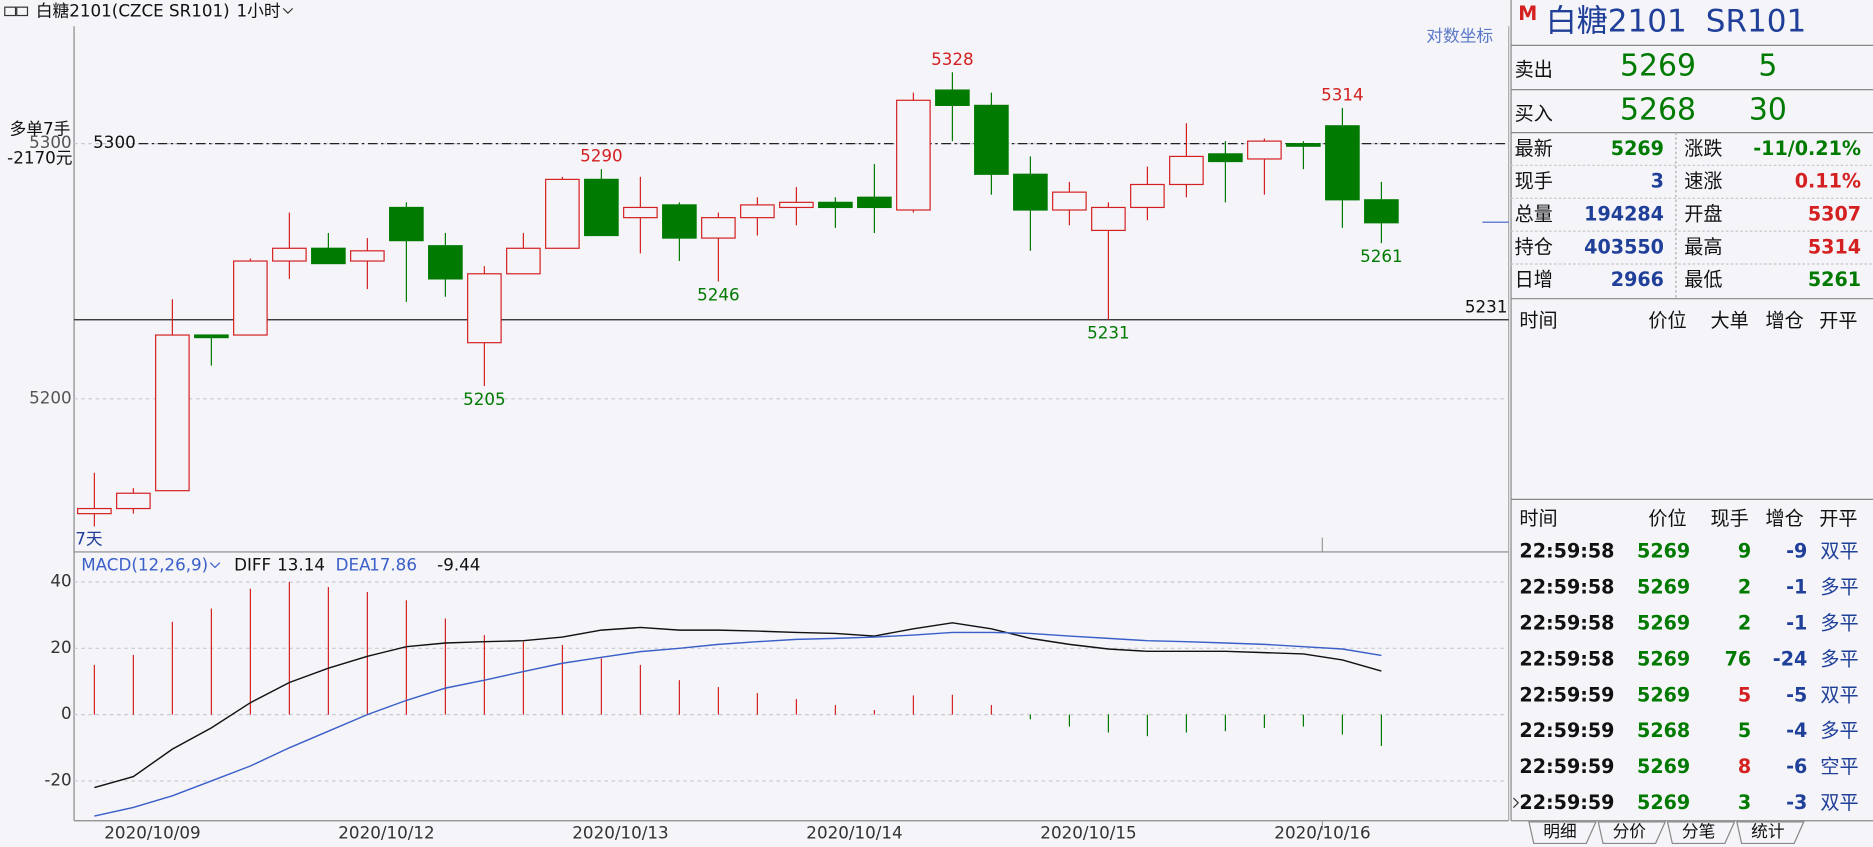  Describe the element at coordinates (1559, 831) in the screenshot. I see `tab: 明细` at that location.